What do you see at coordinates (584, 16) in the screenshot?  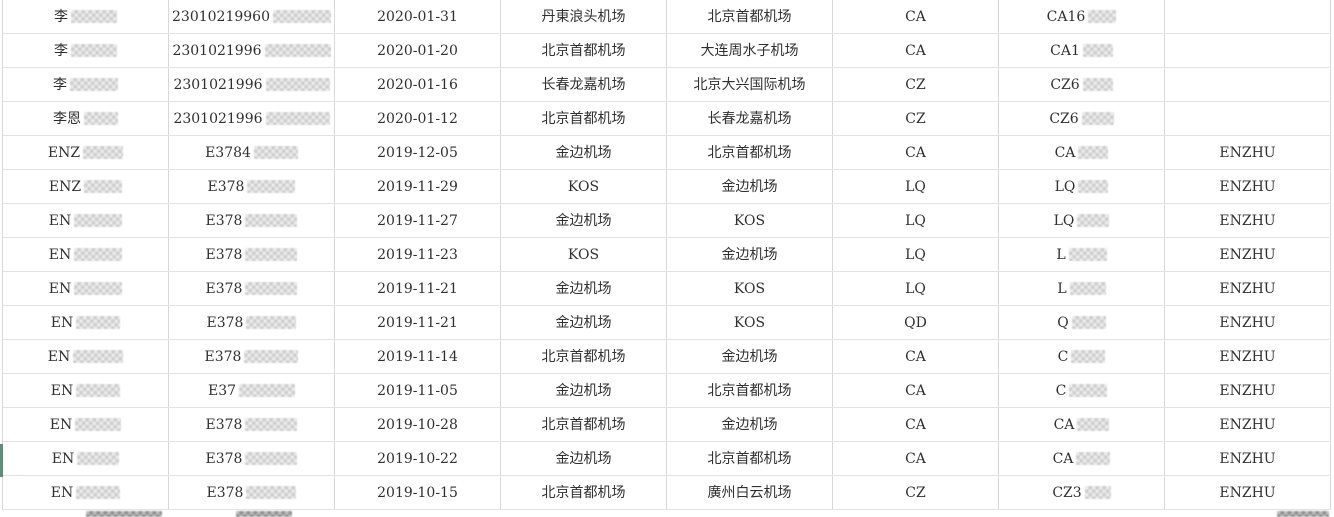 I see `cell-departure-airport: 丹東浪头机场` at bounding box center [584, 16].